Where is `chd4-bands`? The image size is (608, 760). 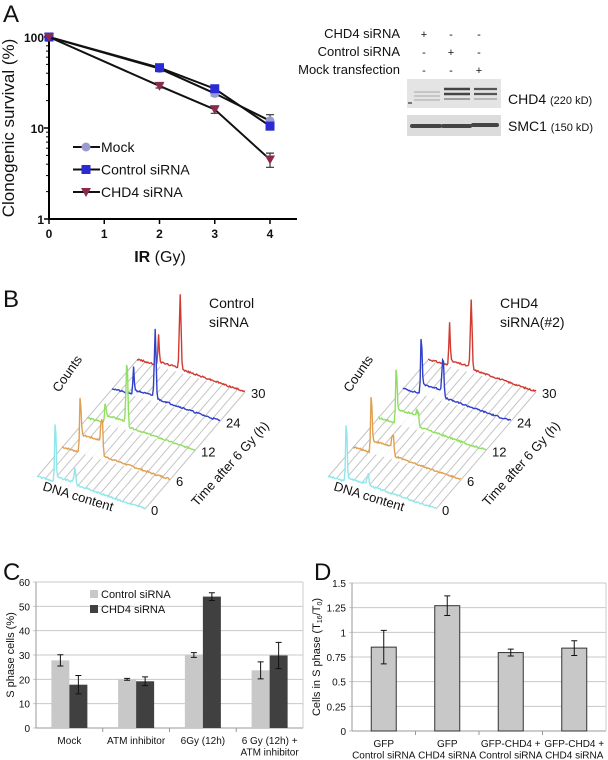 chd4-bands is located at coordinates (452, 95).